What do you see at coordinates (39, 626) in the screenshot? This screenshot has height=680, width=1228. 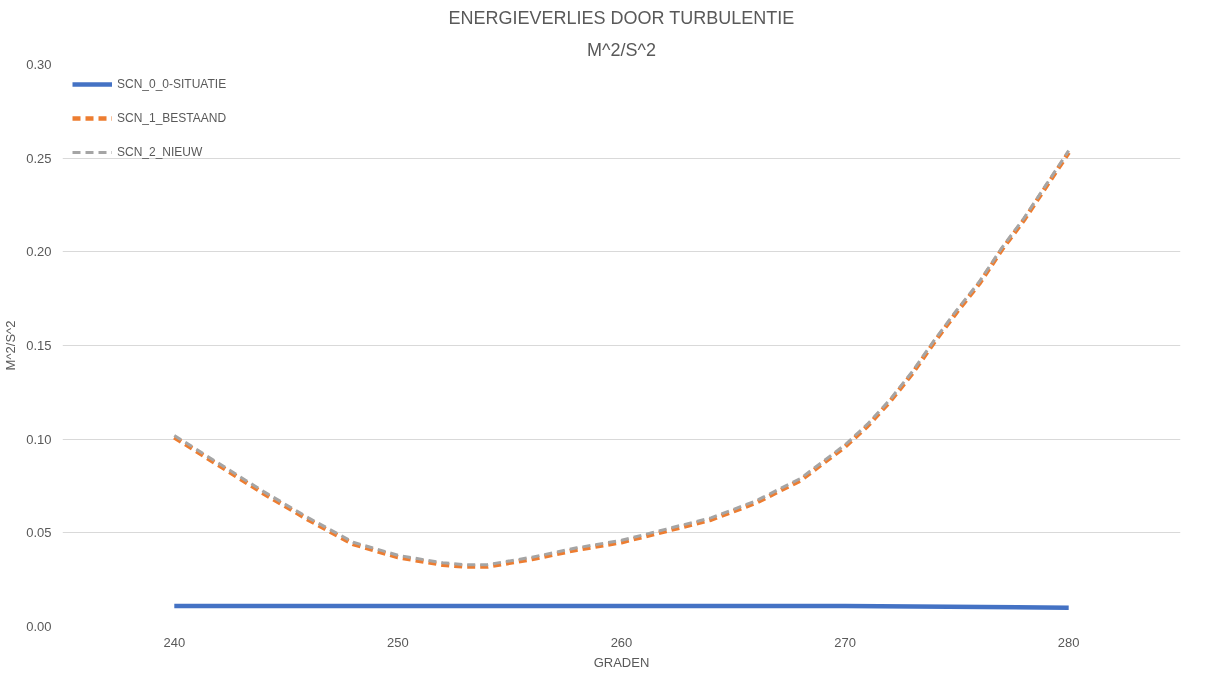 I see `y-tick-label: 0.00` at bounding box center [39, 626].